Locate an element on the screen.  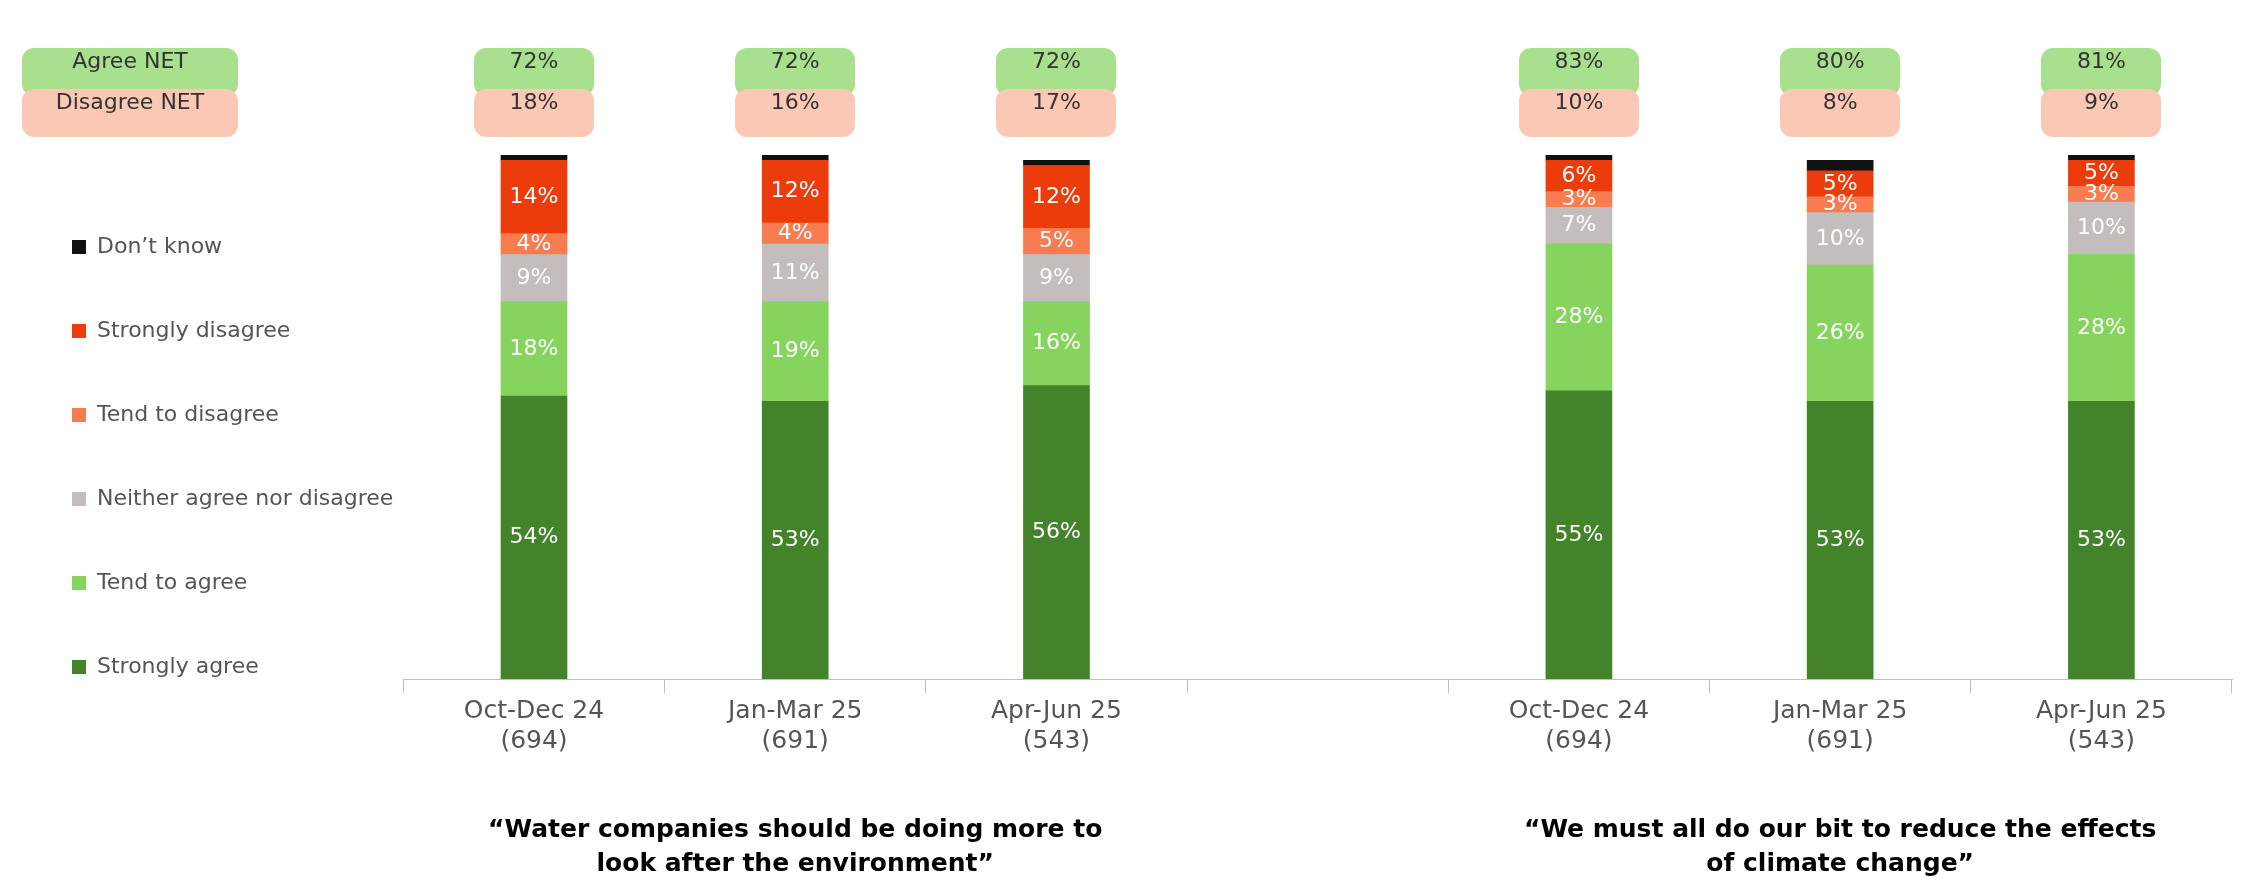
data-label: 26% is located at coordinates (1840, 331).